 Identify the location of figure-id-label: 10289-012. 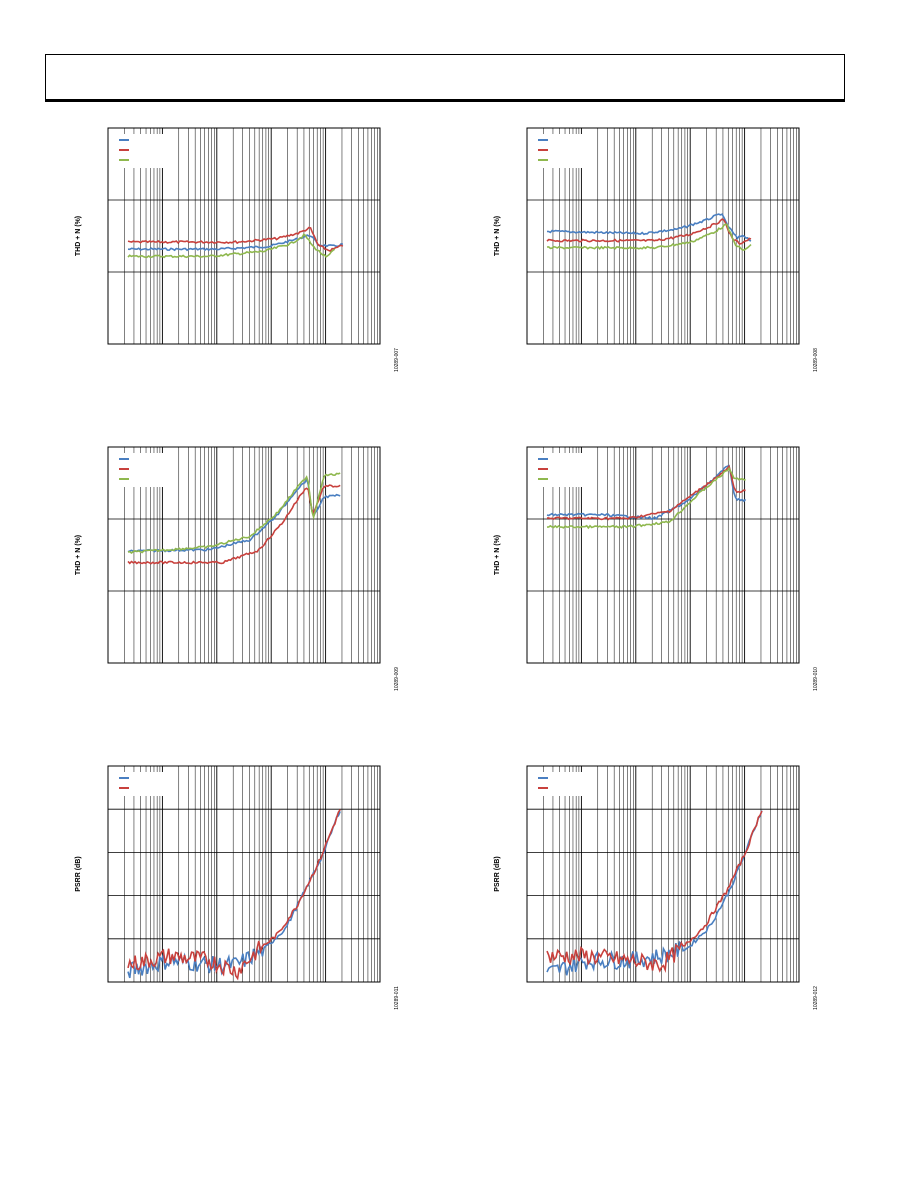
(816, 998).